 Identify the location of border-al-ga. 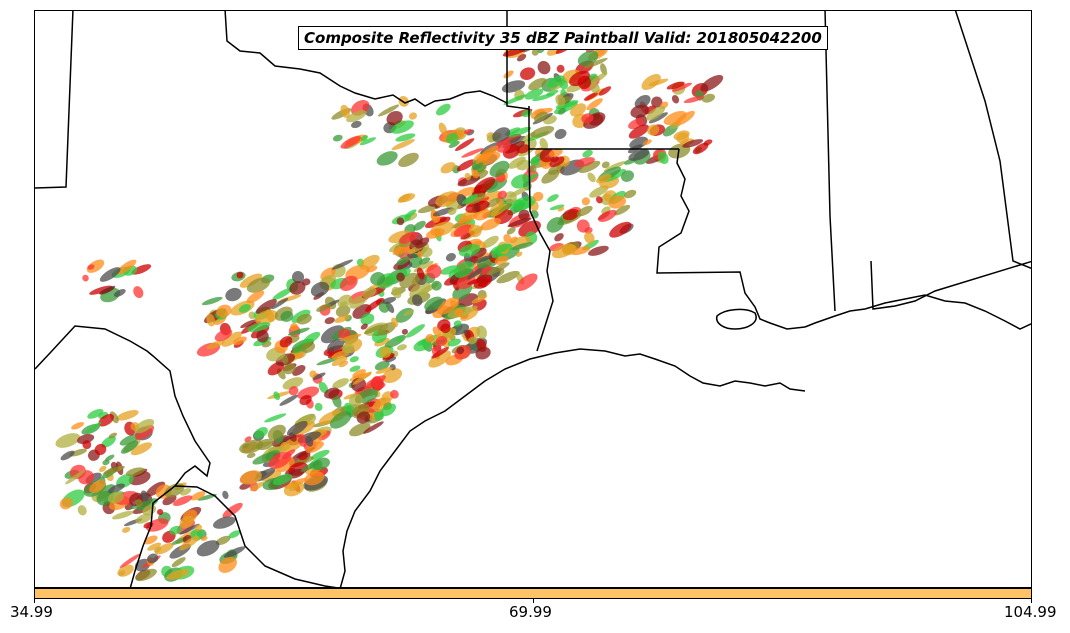
(992, 140).